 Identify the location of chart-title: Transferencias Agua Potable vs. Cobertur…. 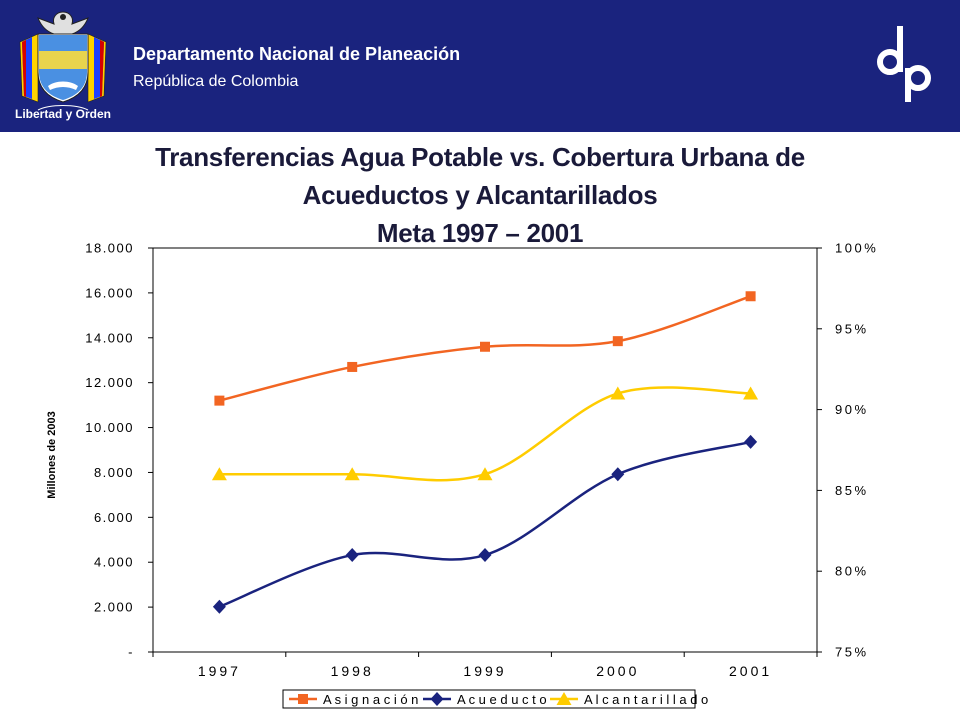
(480, 195).